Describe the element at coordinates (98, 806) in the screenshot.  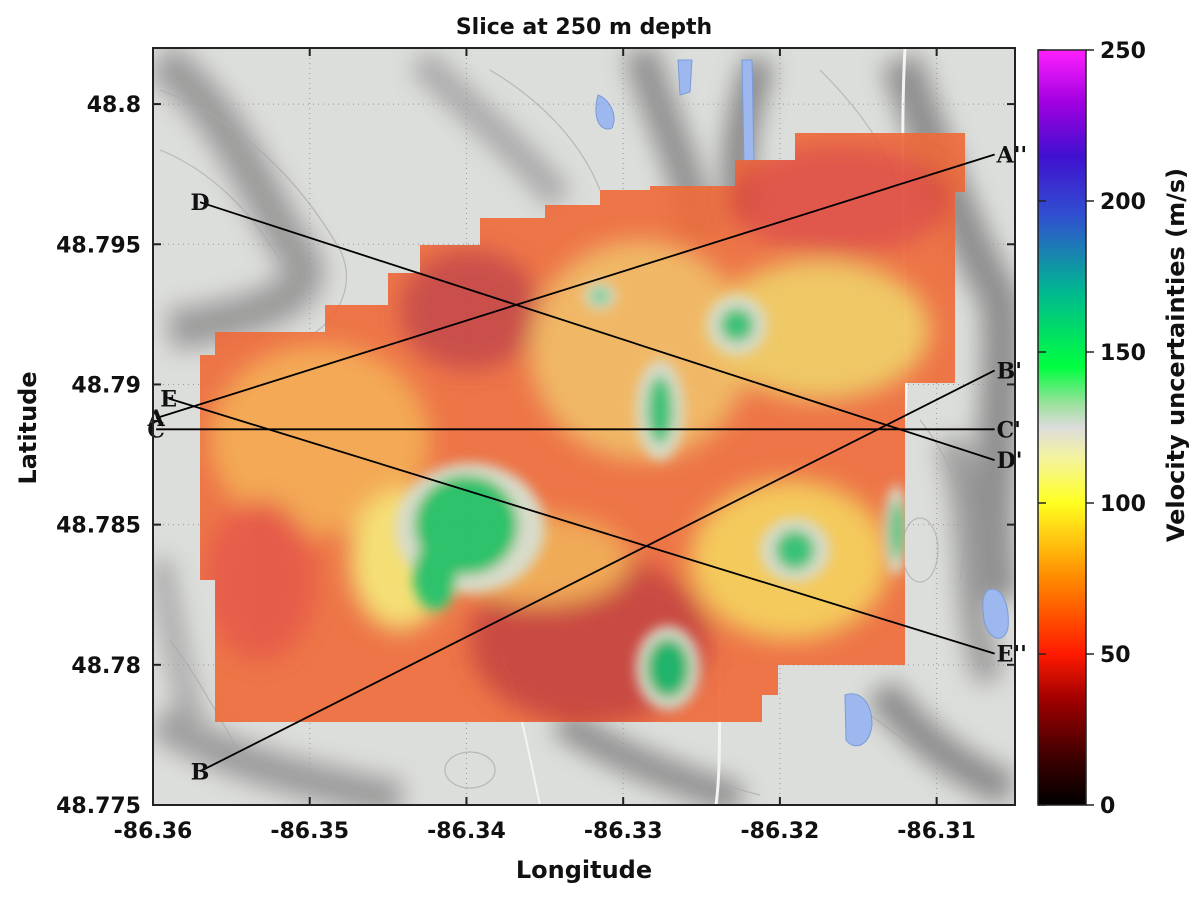
I see `y-tick-label: 48.775` at that location.